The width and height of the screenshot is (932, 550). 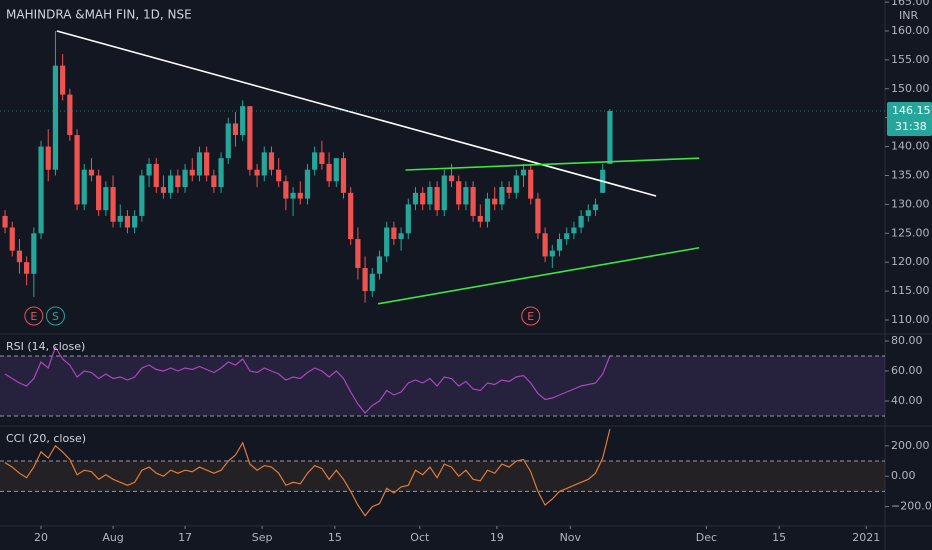 What do you see at coordinates (910, 232) in the screenshot?
I see `y-tick-label: 125.00` at bounding box center [910, 232].